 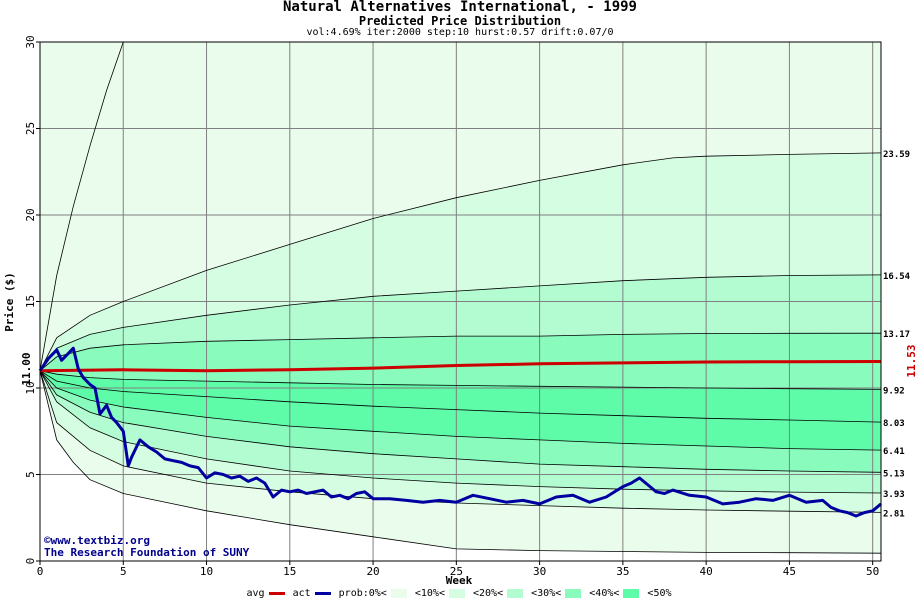 I want to click on y-tick-label: 20, so click(x=30, y=214).